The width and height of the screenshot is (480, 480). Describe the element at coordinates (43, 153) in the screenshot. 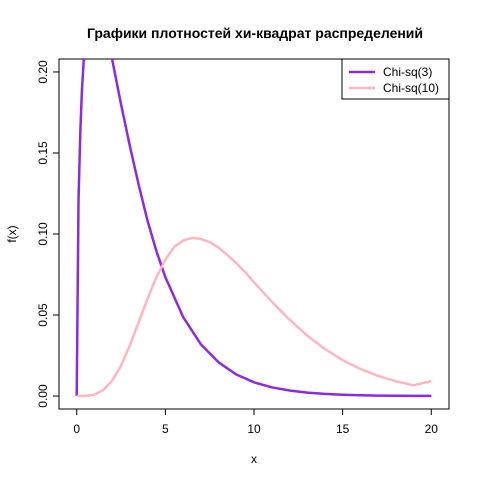

I see `y-tick-label: 0.15` at that location.